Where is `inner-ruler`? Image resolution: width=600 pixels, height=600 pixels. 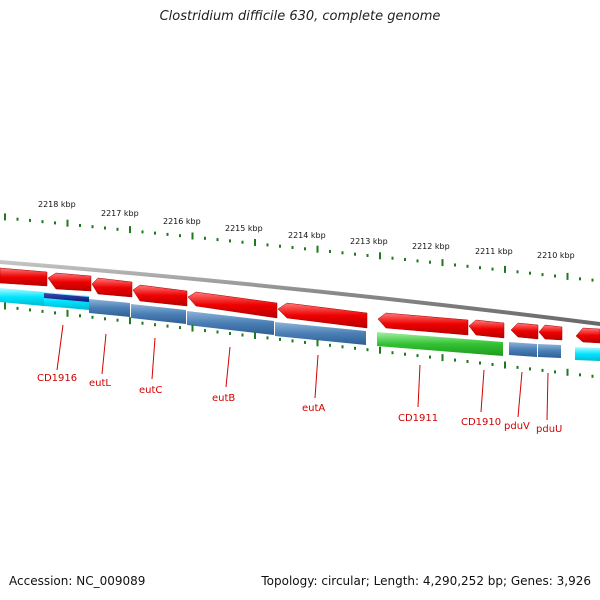
inner-ruler is located at coordinates (299, 340).